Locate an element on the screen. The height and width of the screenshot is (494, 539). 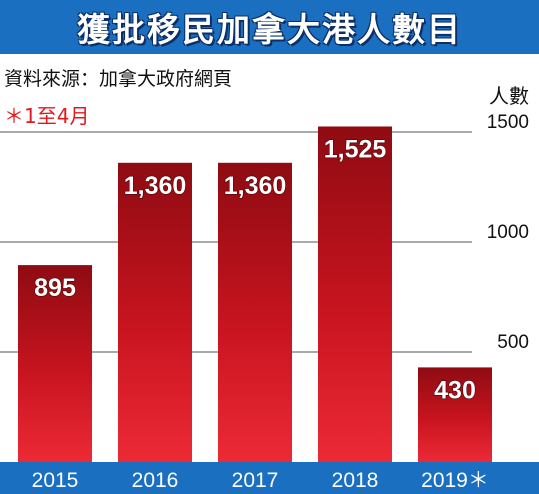
x-tick-label: 2018 is located at coordinates (355, 480).